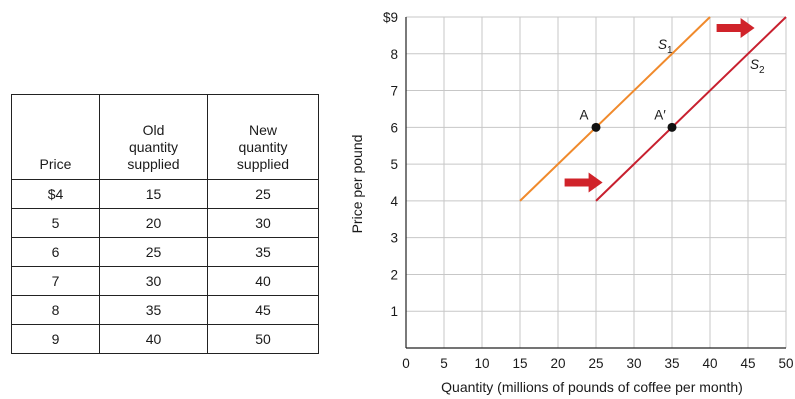 This screenshot has width=795, height=399. I want to click on supply-curve-label-1: S1, so click(665, 46).